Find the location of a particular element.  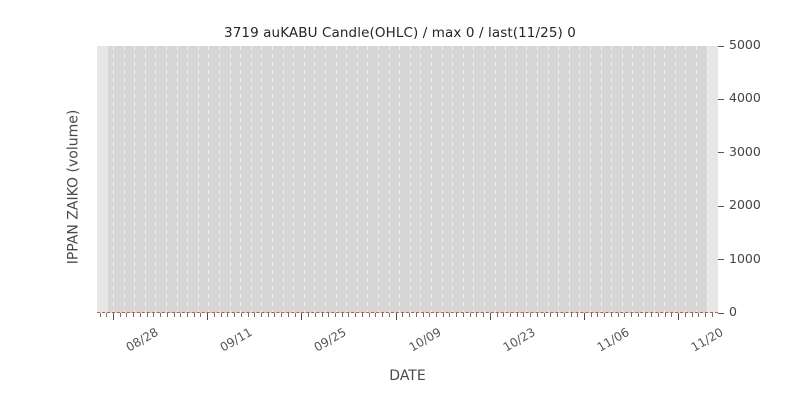

x-axis-tick-label: 08/28 is located at coordinates (142, 340).